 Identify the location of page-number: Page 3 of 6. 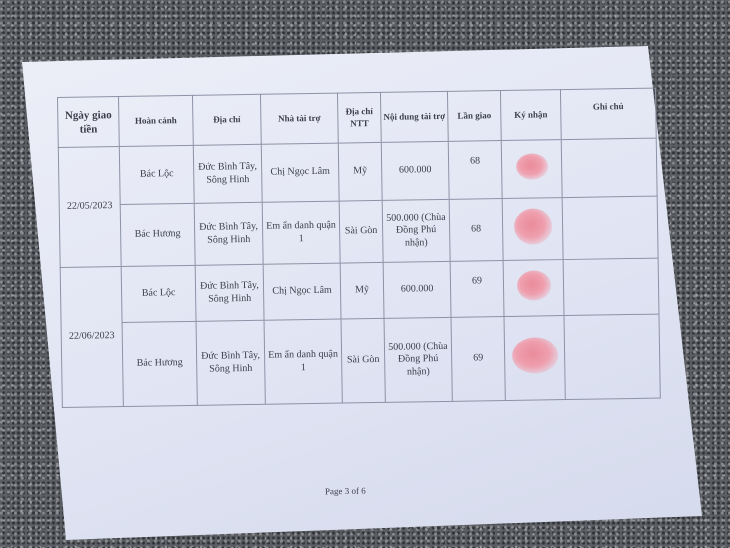
(345, 491).